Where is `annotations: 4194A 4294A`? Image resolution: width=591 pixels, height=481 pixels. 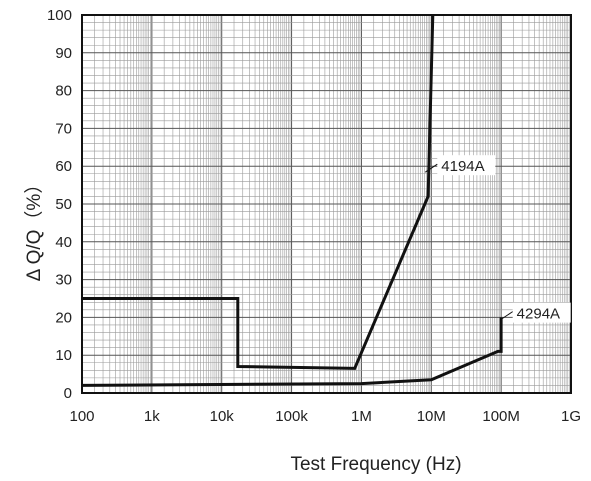
annotations: 4194A 4294A is located at coordinates (498, 239).